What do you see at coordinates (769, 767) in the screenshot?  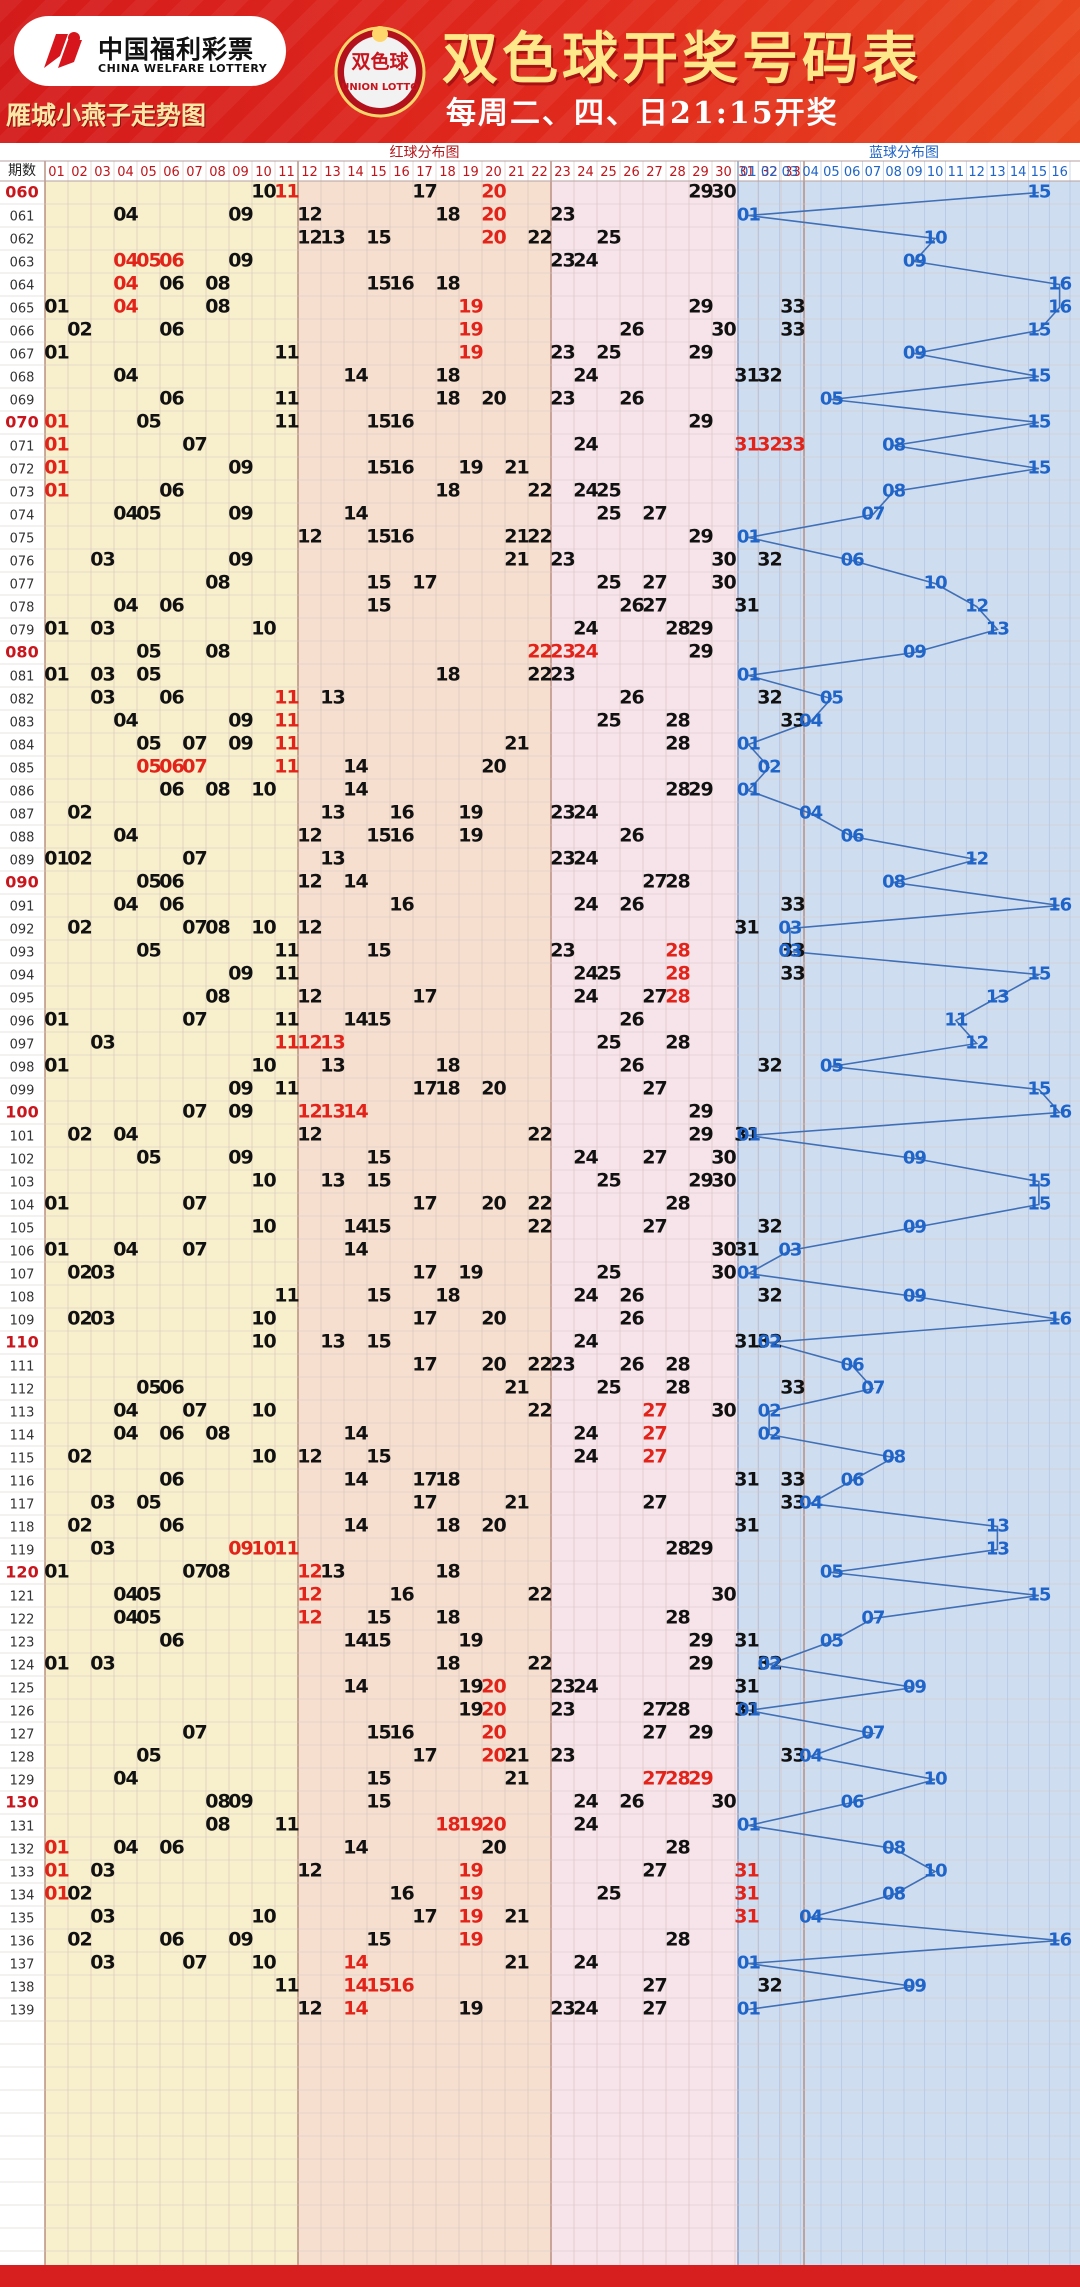 I see `blue-ball-number: 02` at bounding box center [769, 767].